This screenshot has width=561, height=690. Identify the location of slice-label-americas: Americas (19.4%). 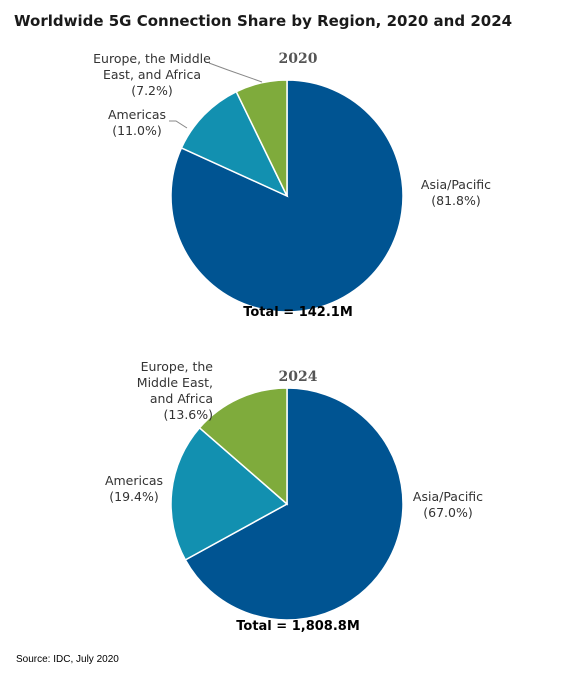
(134, 488).